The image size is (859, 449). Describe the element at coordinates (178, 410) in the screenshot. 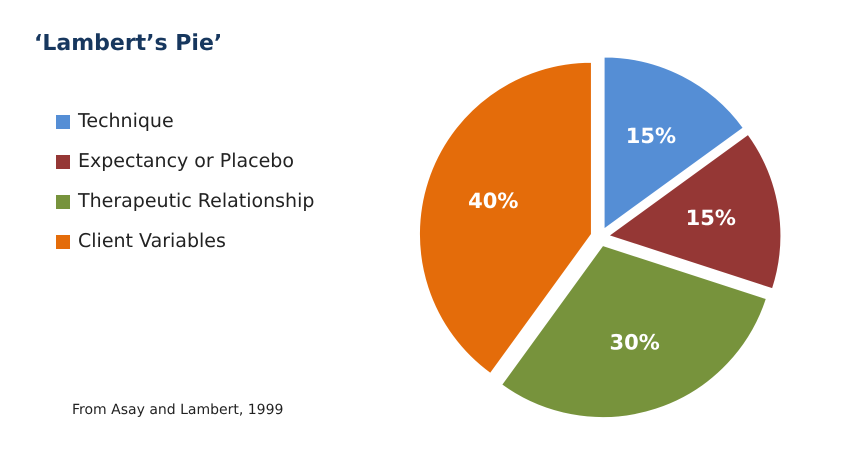

I see `text: From Asay and Lambert, 1999` at that location.